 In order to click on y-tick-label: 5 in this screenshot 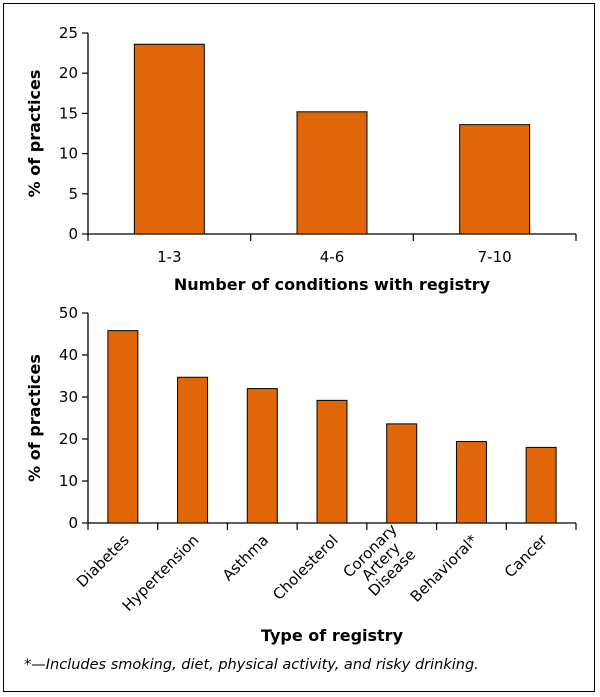, I will do `click(73, 194)`.